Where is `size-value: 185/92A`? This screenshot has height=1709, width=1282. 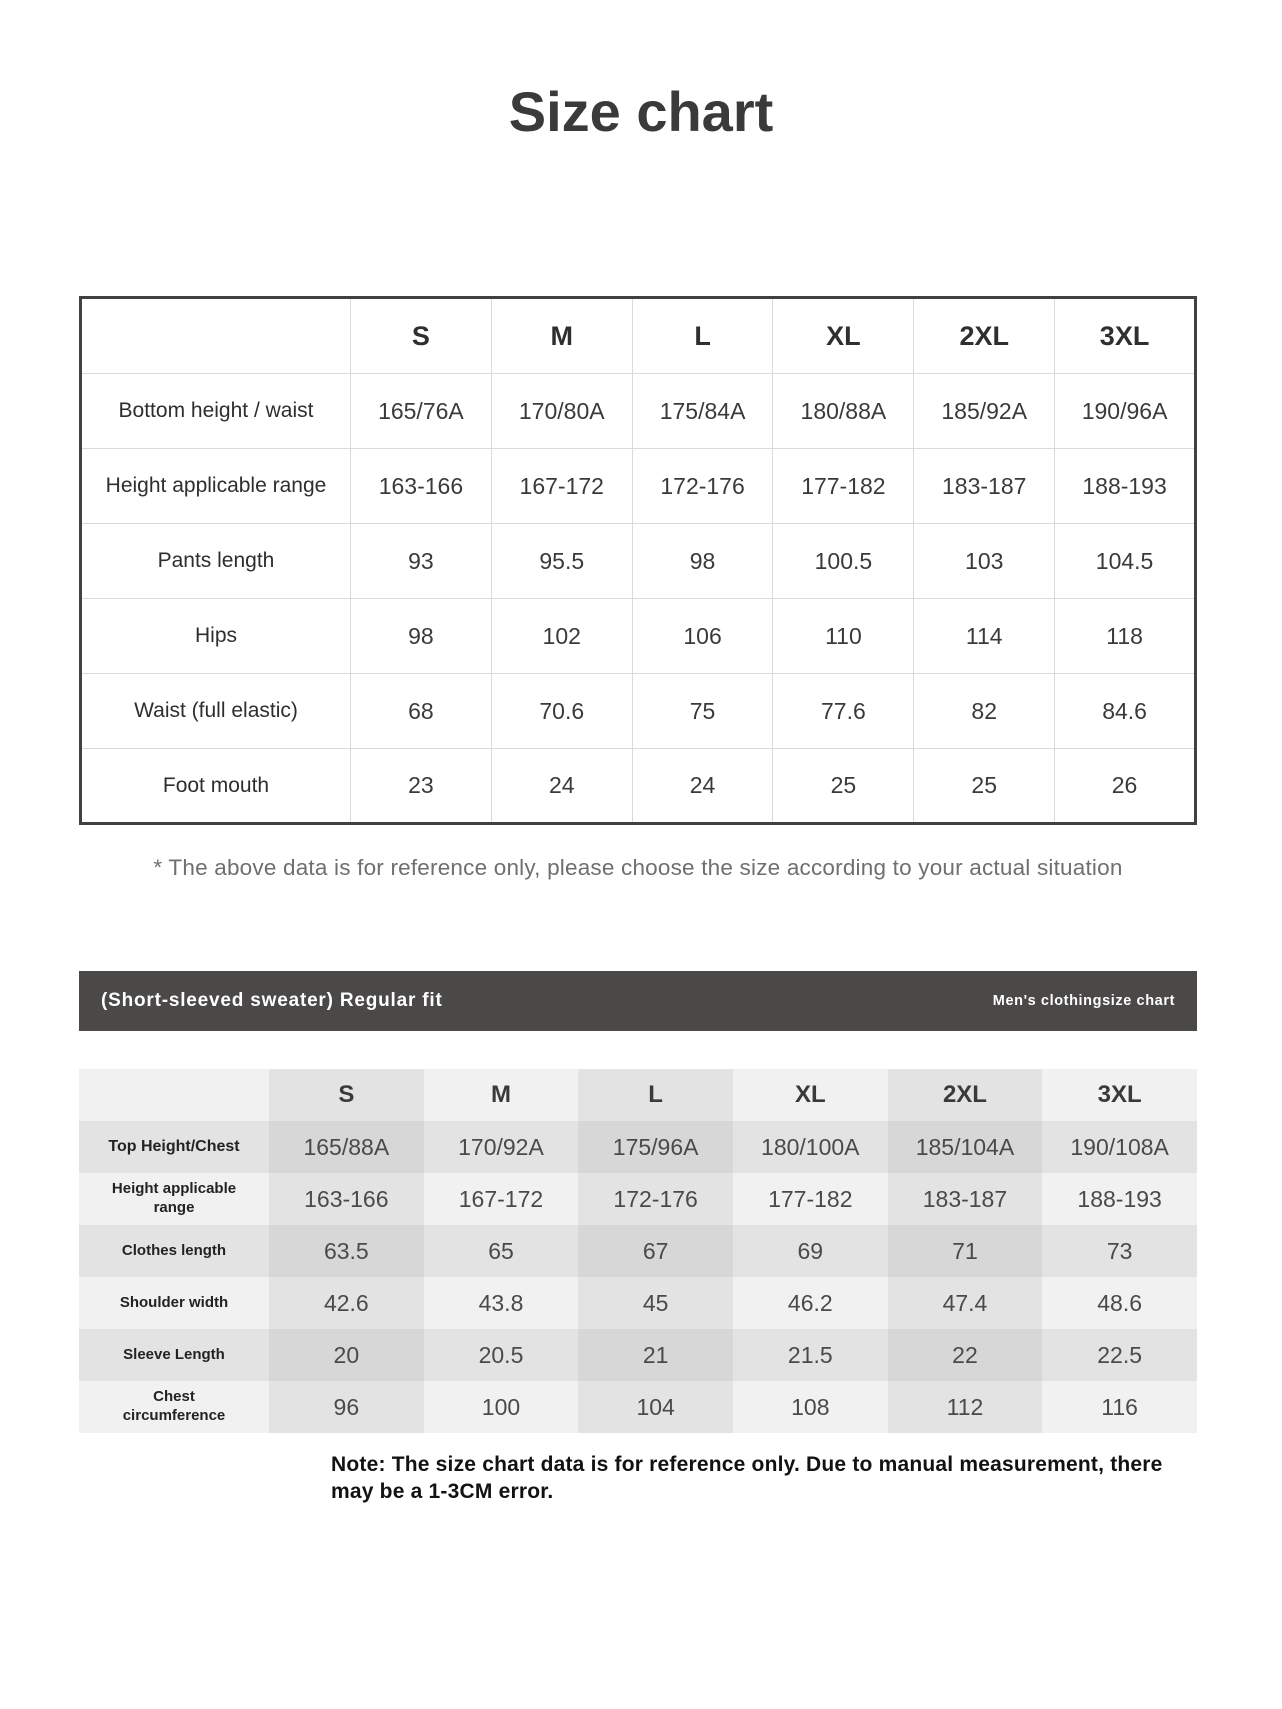
size-value: 185/92A is located at coordinates (984, 411).